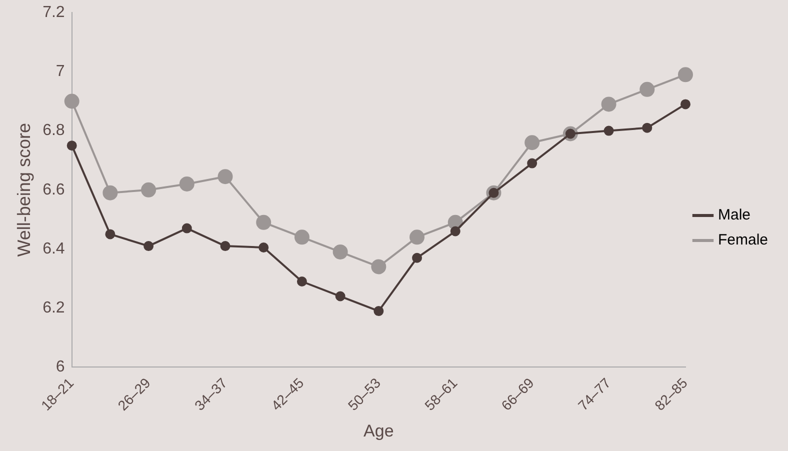  Describe the element at coordinates (53, 13) in the screenshot. I see `y-tick-label: 7.2` at that location.